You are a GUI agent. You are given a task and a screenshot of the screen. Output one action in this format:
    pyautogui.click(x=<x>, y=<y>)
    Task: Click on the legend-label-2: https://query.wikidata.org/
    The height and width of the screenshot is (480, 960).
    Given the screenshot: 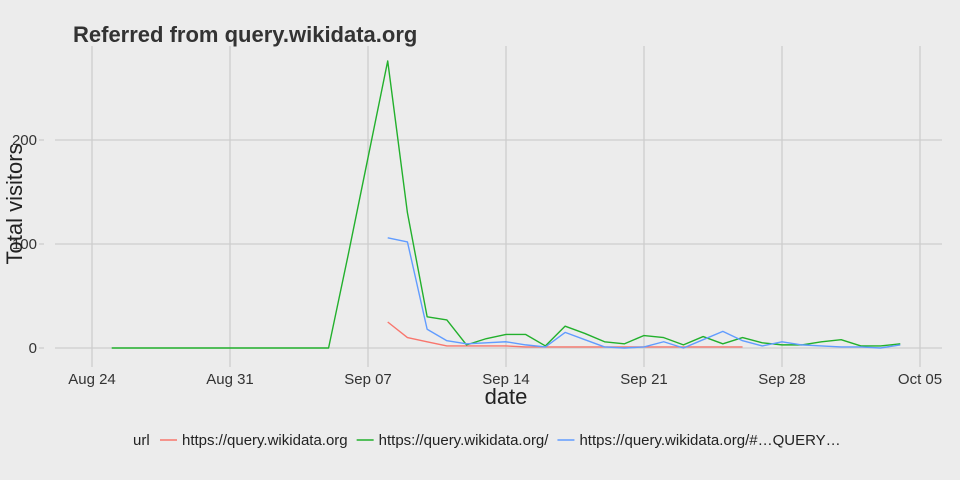 What is the action you would take?
    pyautogui.click(x=464, y=440)
    